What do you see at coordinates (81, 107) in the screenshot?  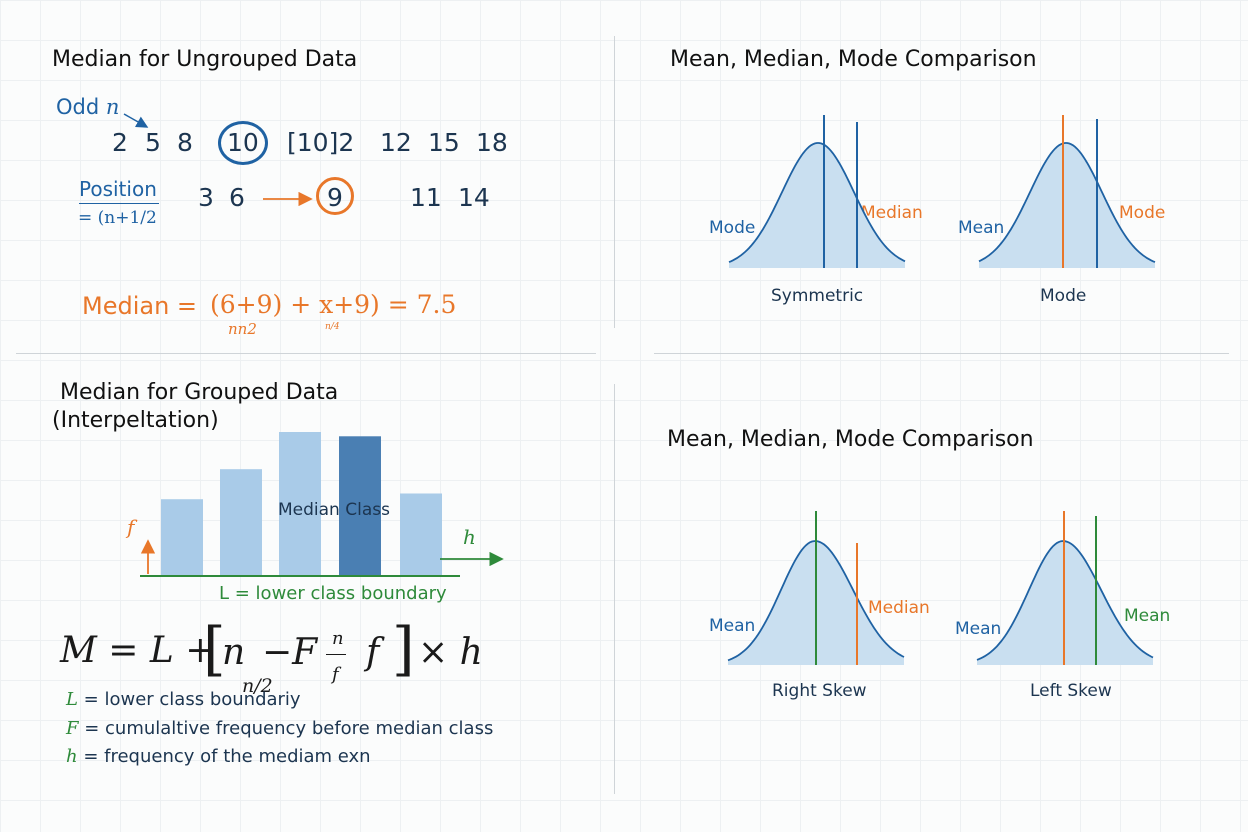 I see `odd-word: Odd` at bounding box center [81, 107].